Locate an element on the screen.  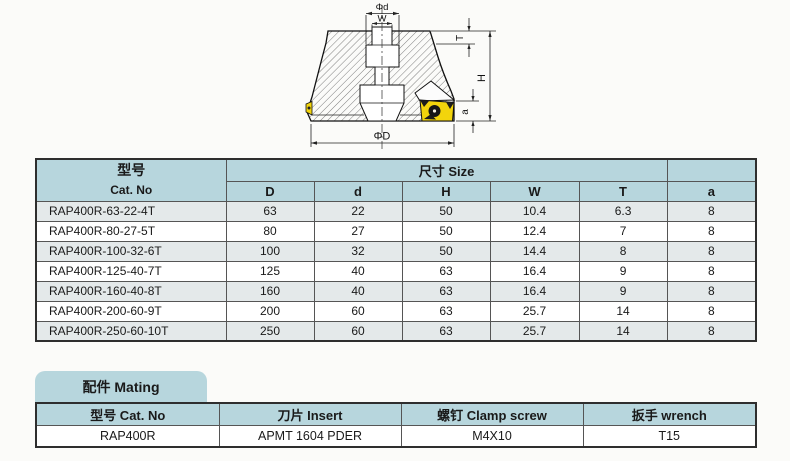
size-header-cell: 尺寸 Size is located at coordinates (446, 170).